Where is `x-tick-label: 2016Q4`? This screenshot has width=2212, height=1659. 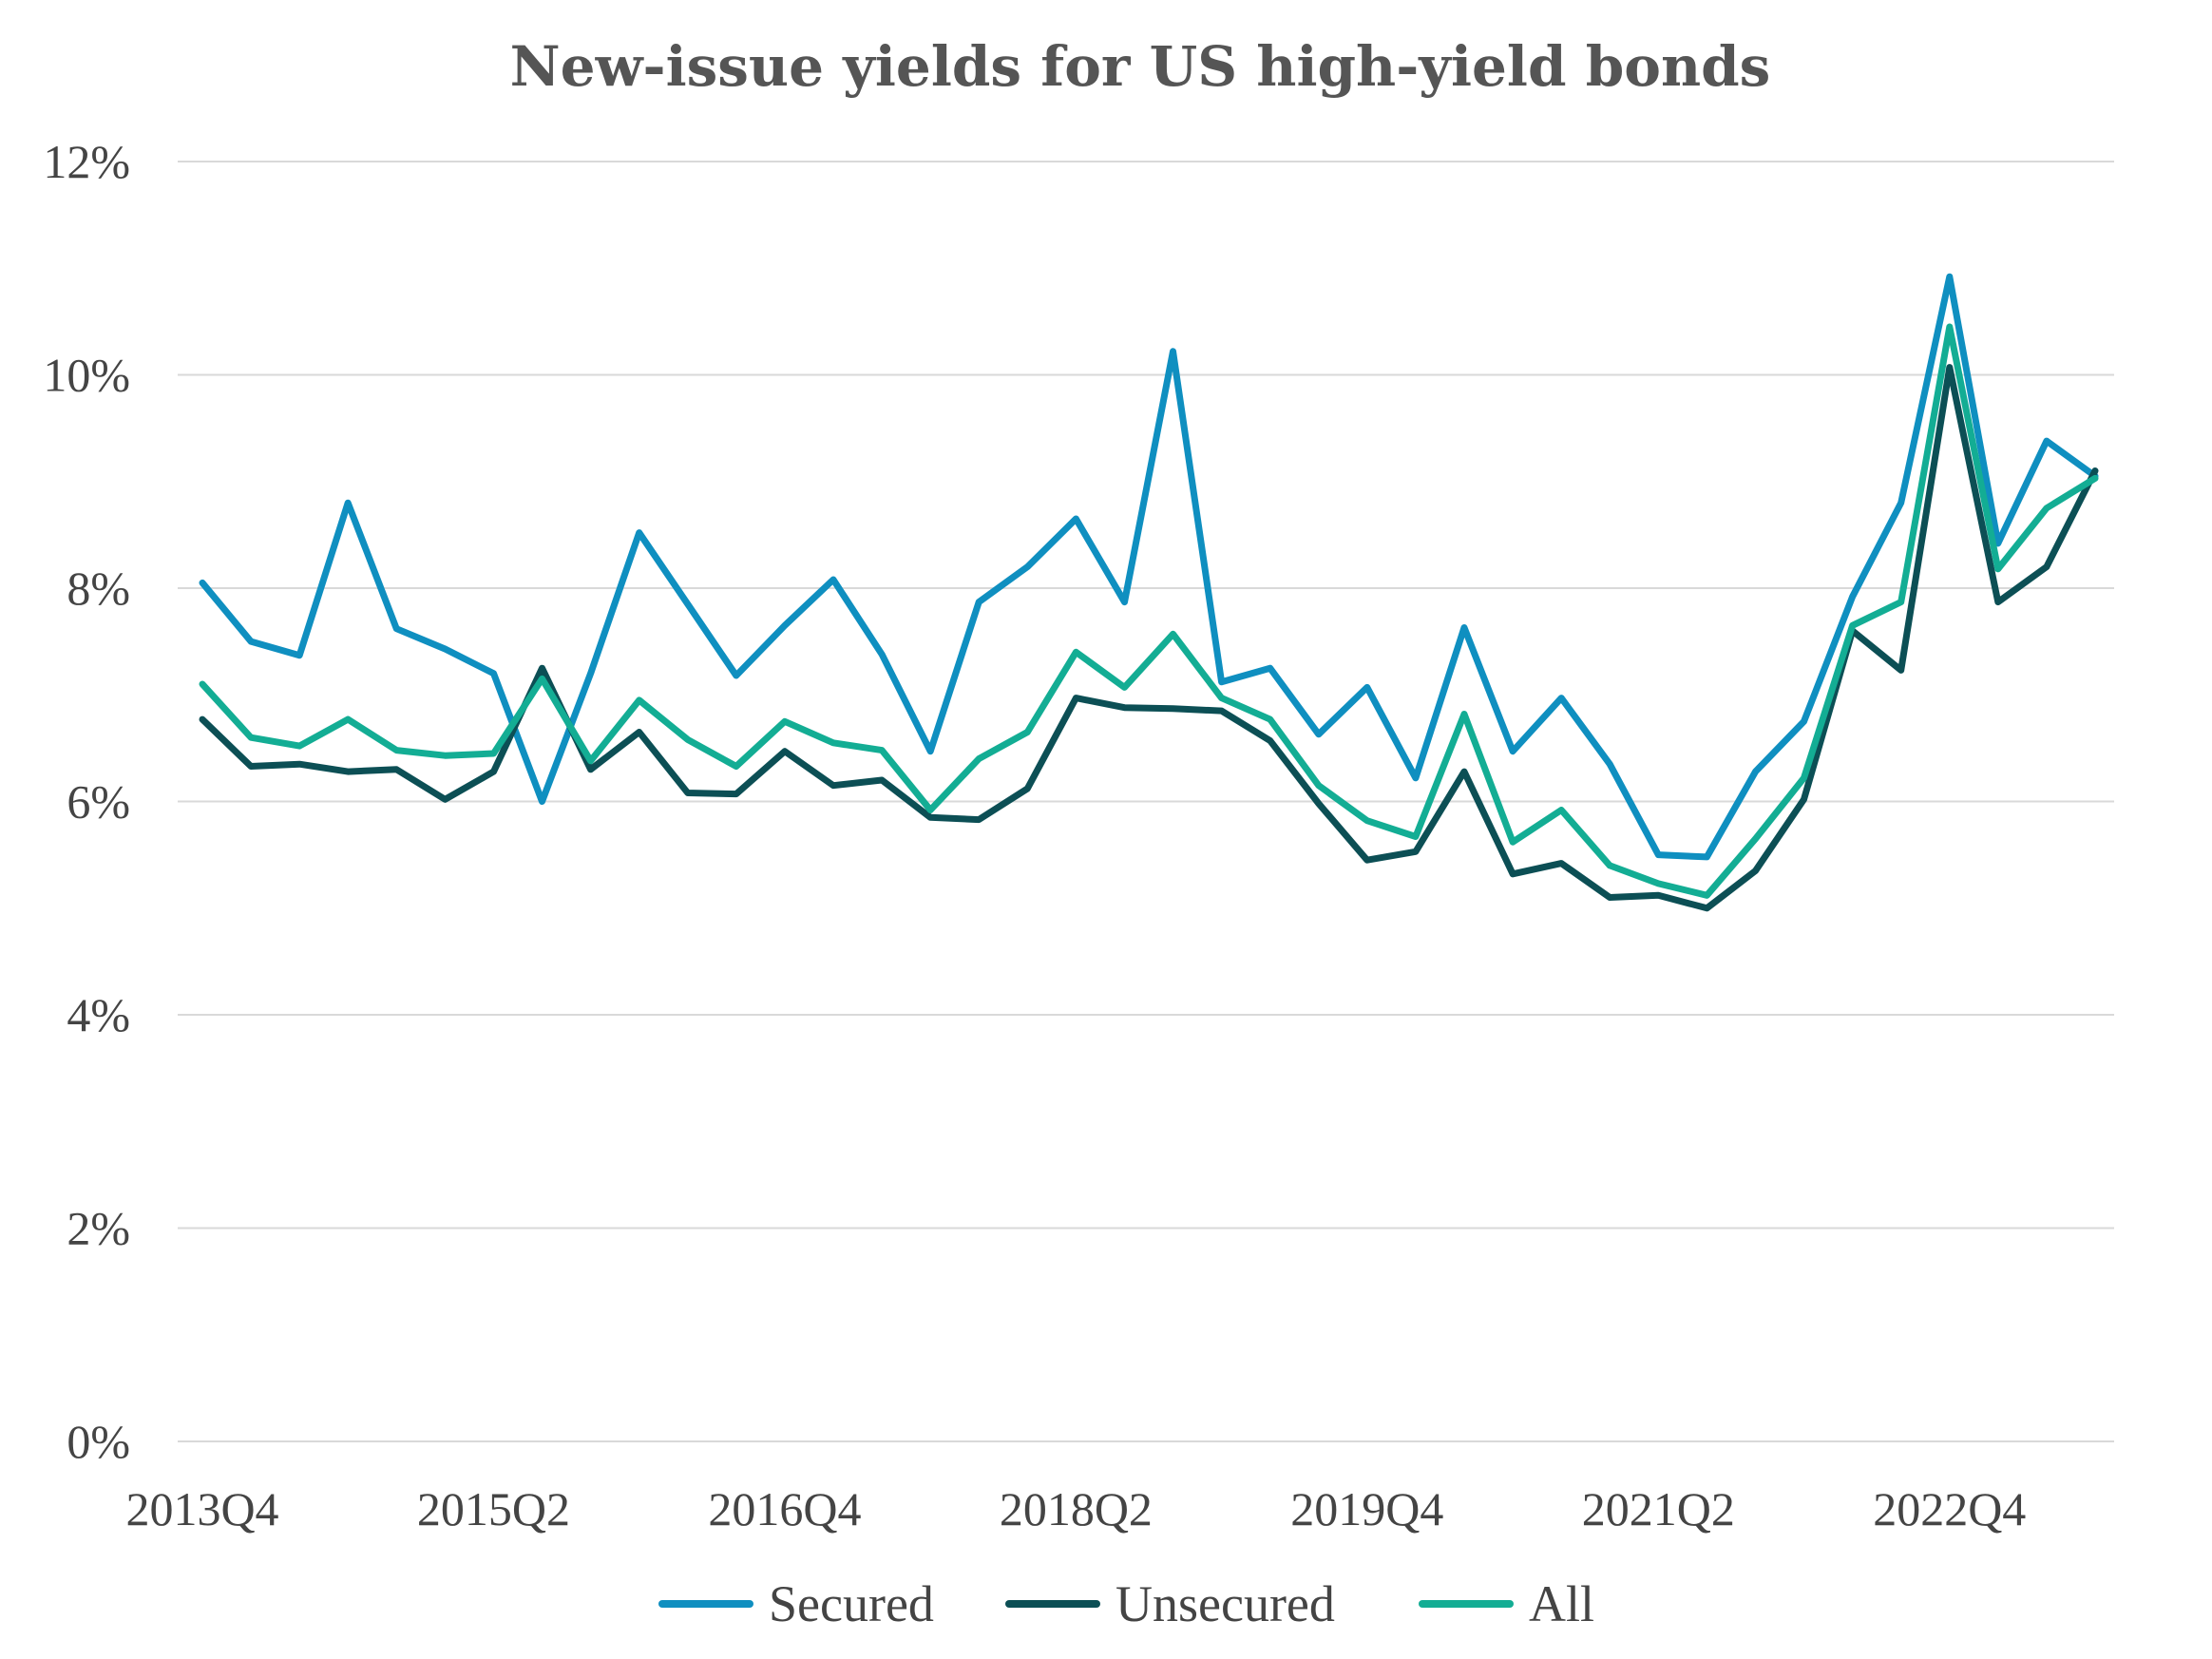
x-tick-label: 2016Q4 is located at coordinates (784, 1508).